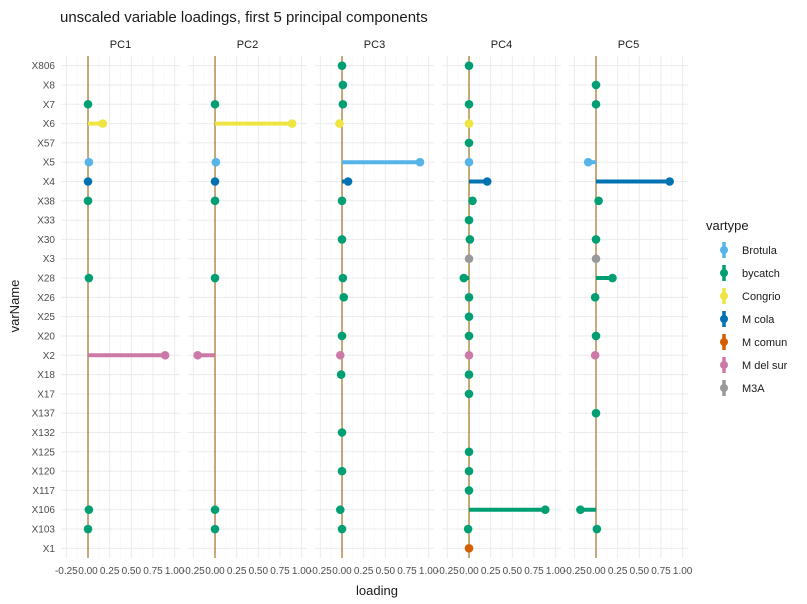 This screenshot has height=604, width=807. What do you see at coordinates (46, 279) in the screenshot?
I see `y-tick-label: X28` at bounding box center [46, 279].